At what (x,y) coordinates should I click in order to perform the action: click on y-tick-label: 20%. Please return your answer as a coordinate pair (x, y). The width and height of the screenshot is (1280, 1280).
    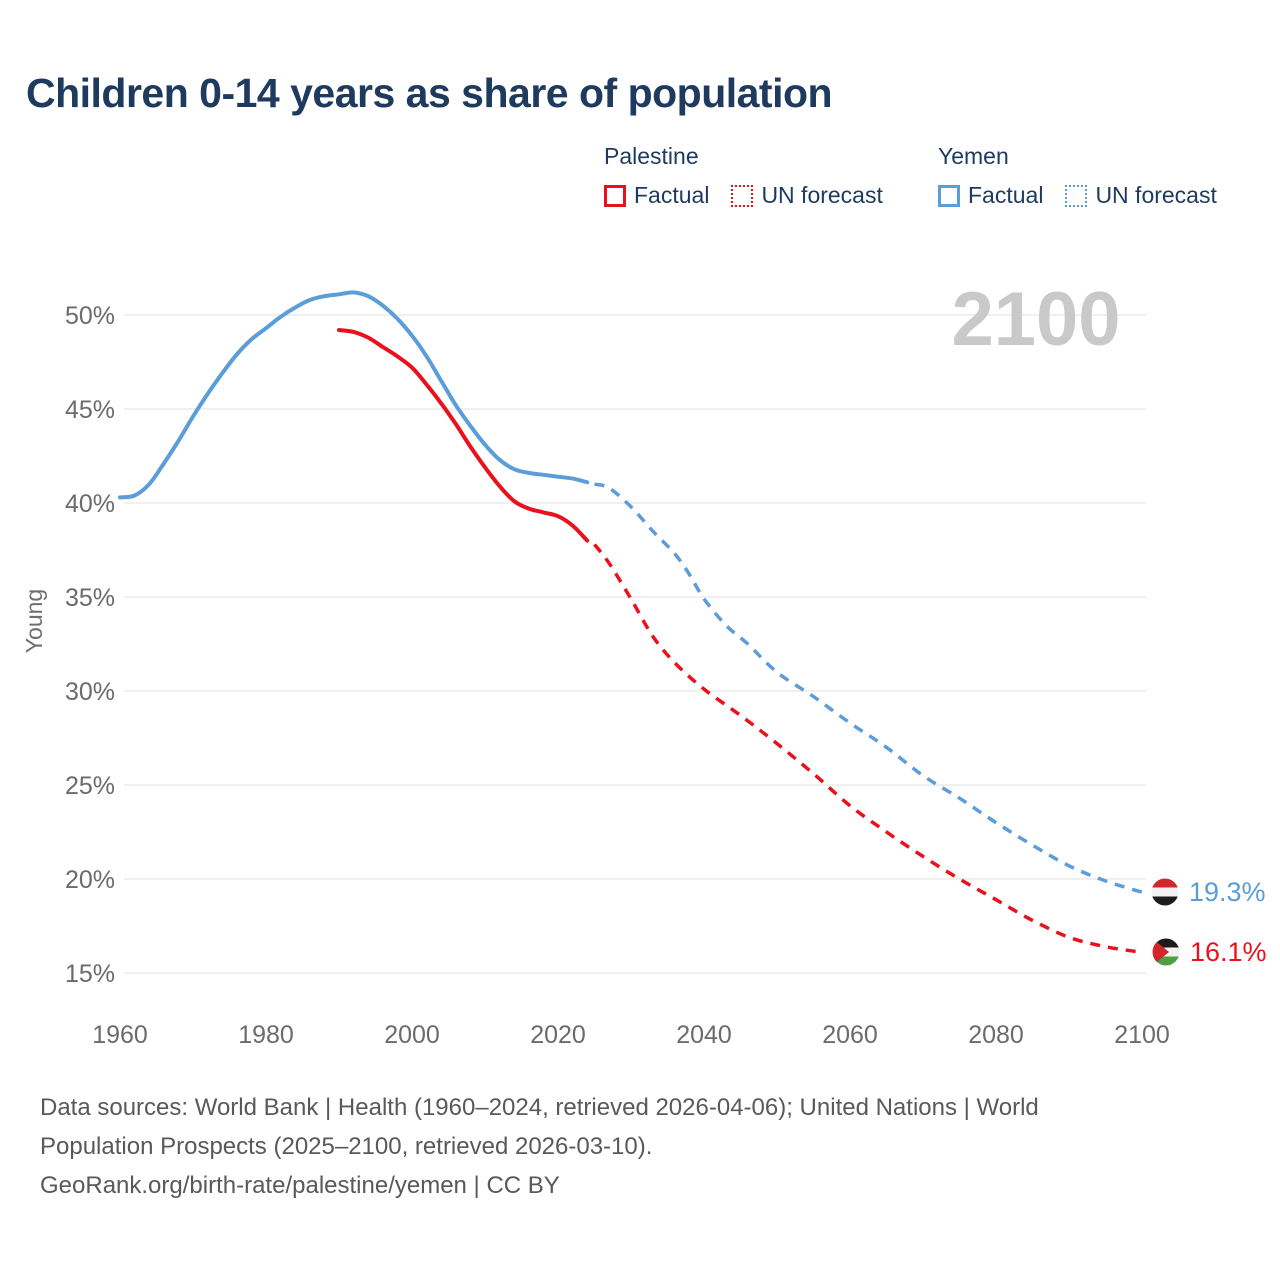
    Looking at the image, I should click on (90, 880).